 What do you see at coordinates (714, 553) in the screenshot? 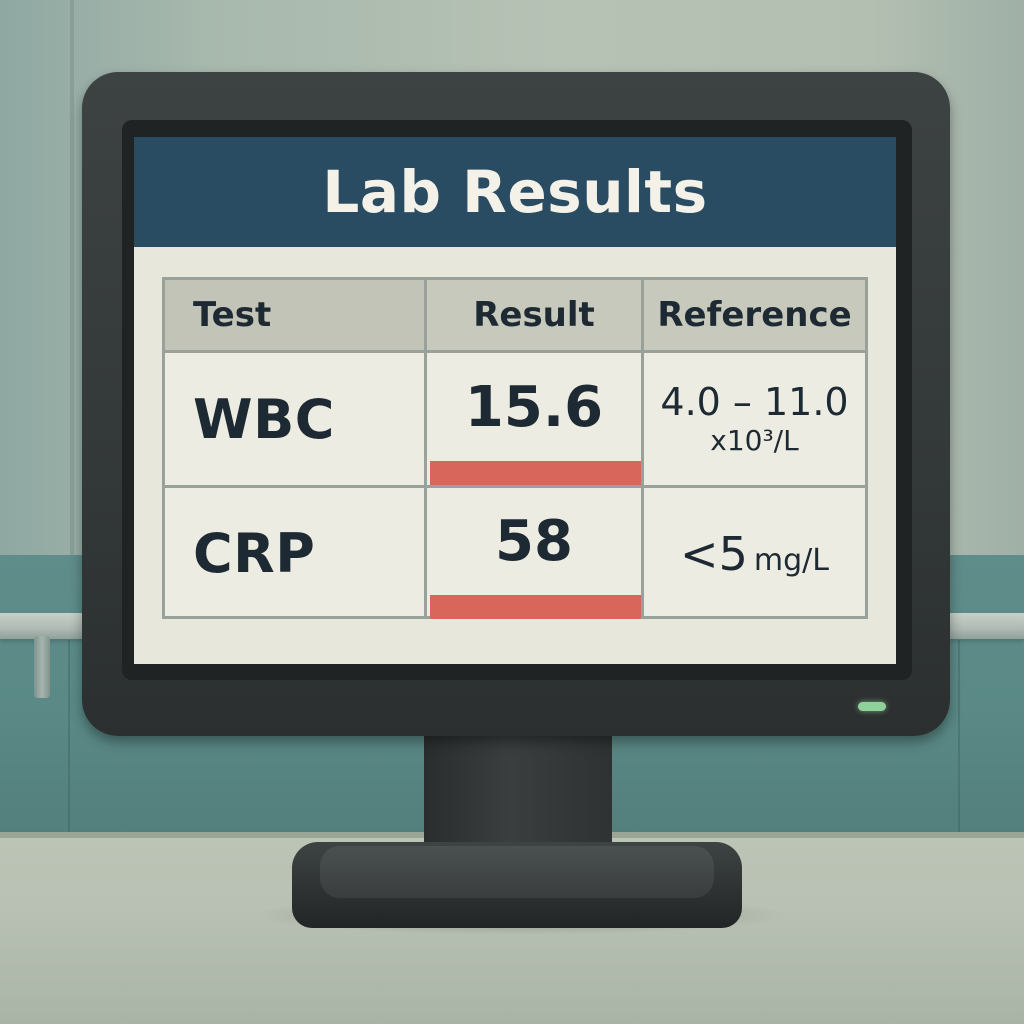
I see `reference-range-value: <5` at bounding box center [714, 553].